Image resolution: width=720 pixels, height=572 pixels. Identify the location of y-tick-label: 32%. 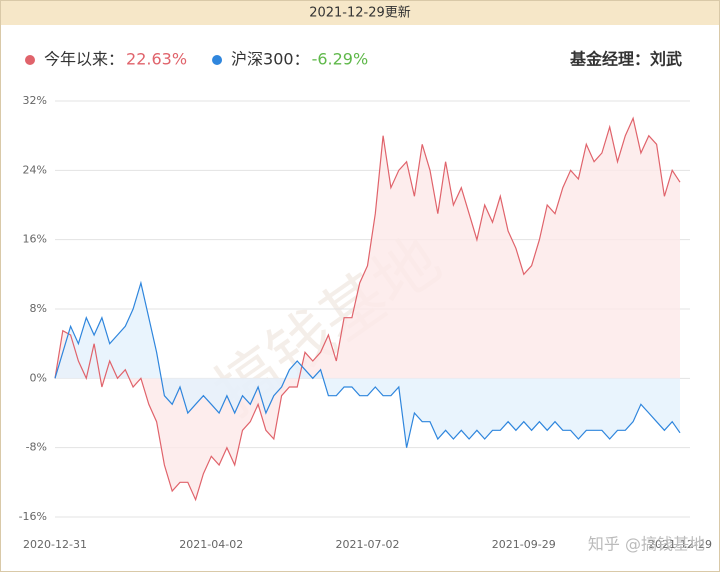
(35, 100).